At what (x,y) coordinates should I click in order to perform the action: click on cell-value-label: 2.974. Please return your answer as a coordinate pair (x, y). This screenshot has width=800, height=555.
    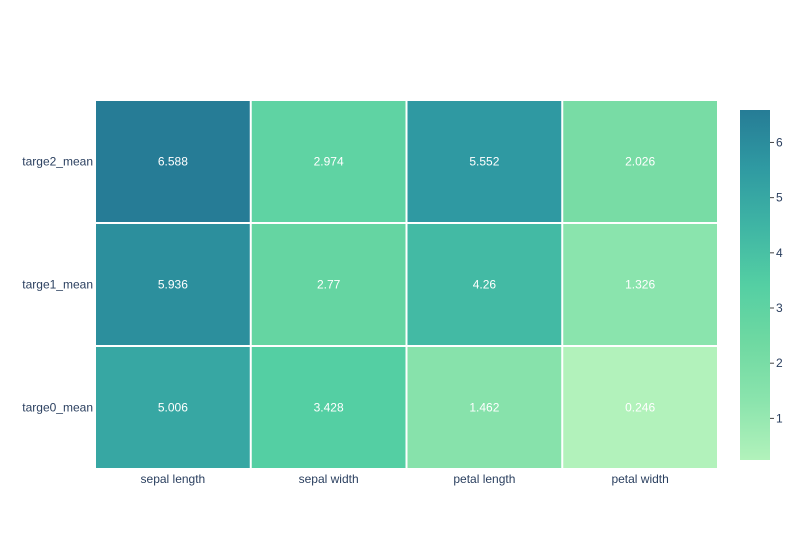
    Looking at the image, I should click on (329, 162).